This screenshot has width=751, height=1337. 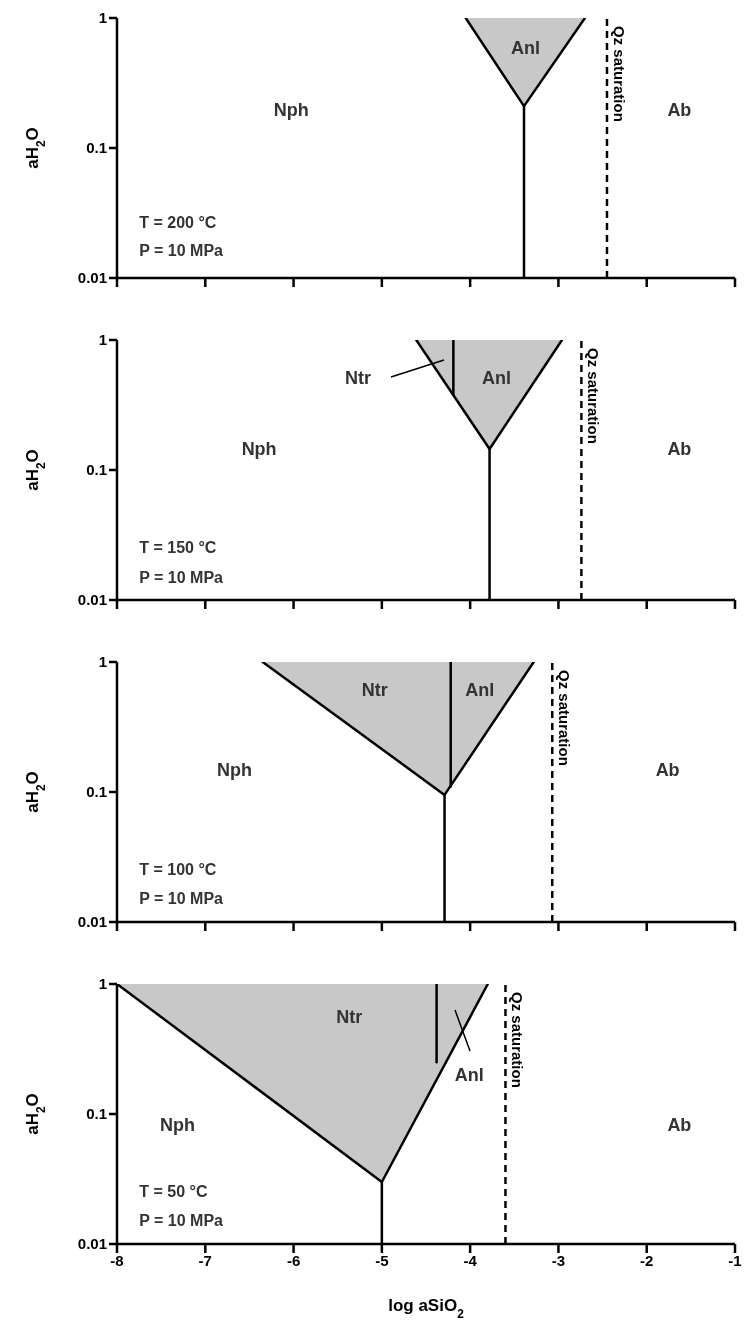 What do you see at coordinates (178, 223) in the screenshot?
I see `annotation: T = 200 °C` at bounding box center [178, 223].